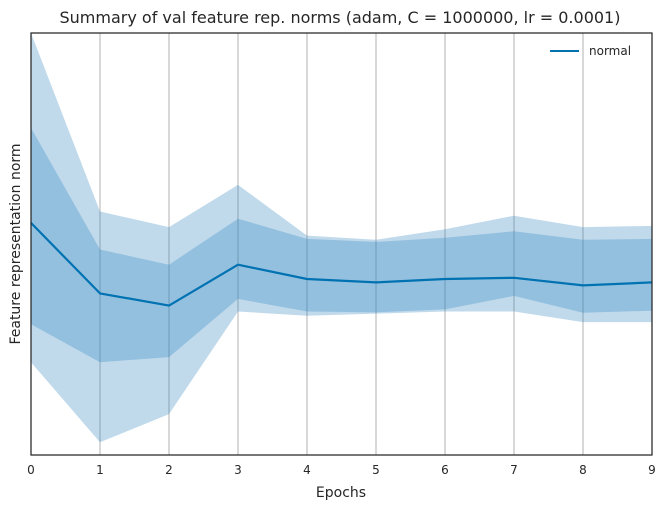 This screenshot has width=664, height=510. What do you see at coordinates (610, 51) in the screenshot?
I see `legend-label-normal: normal` at bounding box center [610, 51].